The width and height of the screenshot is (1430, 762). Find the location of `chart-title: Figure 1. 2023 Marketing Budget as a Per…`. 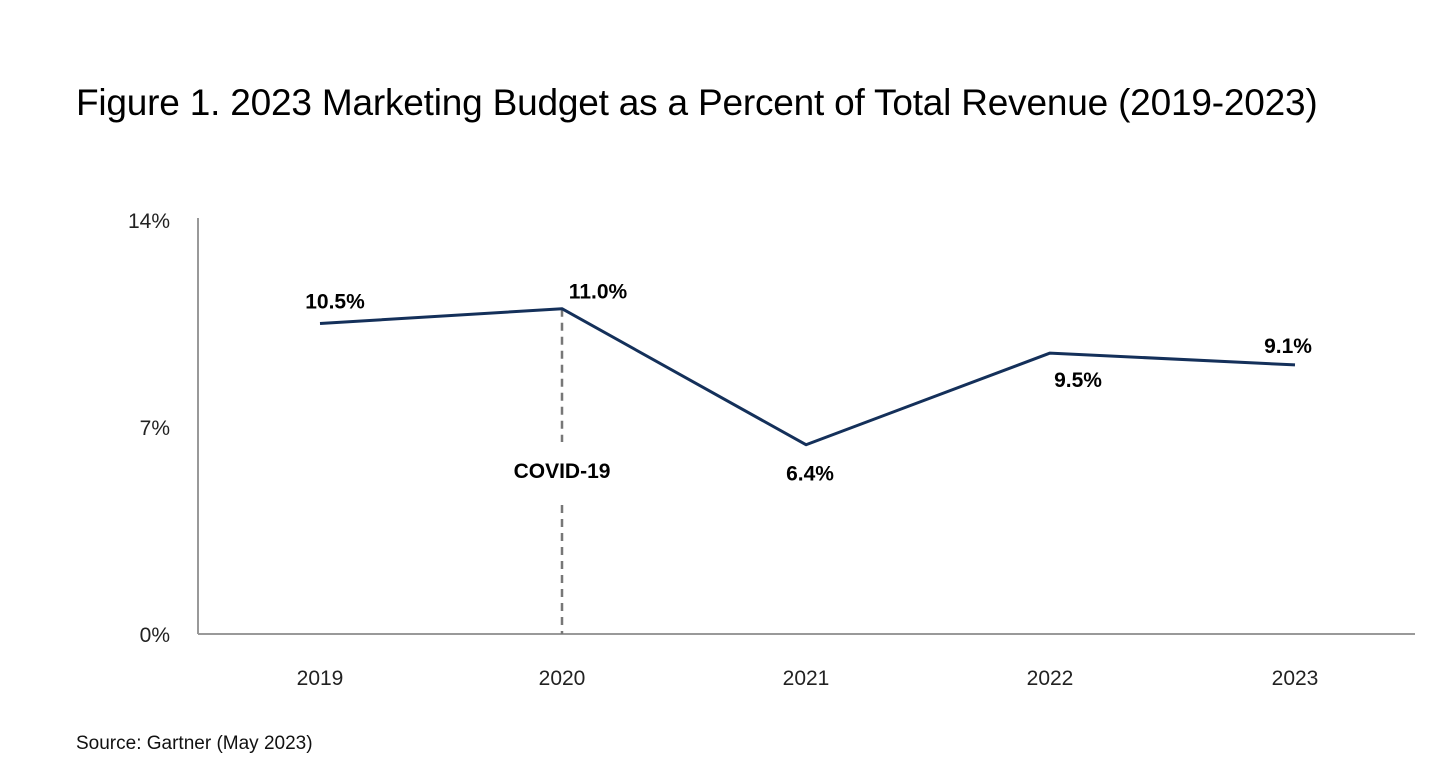

chart-title: Figure 1. 2023 Marketing Budget as a Per… is located at coordinates (697, 102).